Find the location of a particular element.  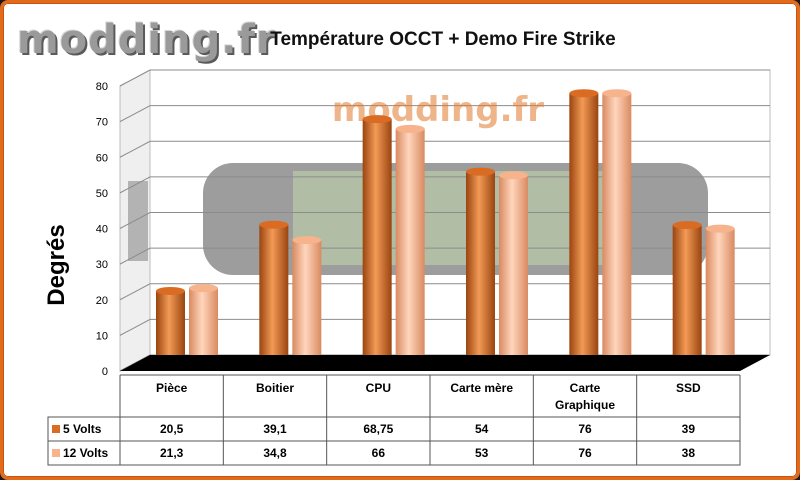

data-table-cell: 21,3 is located at coordinates (172, 453).